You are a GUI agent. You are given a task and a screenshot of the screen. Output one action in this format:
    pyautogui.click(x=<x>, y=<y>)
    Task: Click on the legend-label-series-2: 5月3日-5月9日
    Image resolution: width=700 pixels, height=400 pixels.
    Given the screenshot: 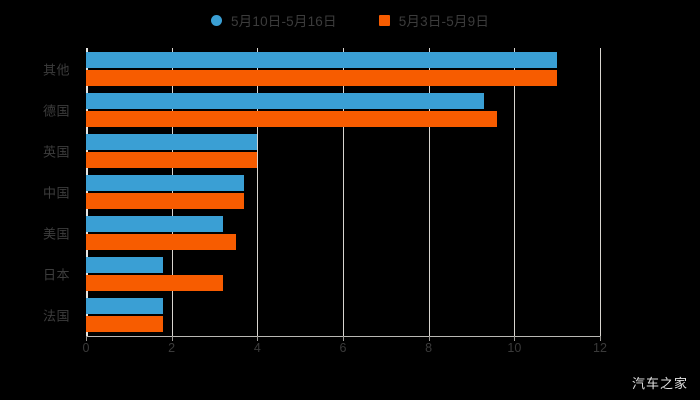 What is the action you would take?
    pyautogui.click(x=444, y=21)
    